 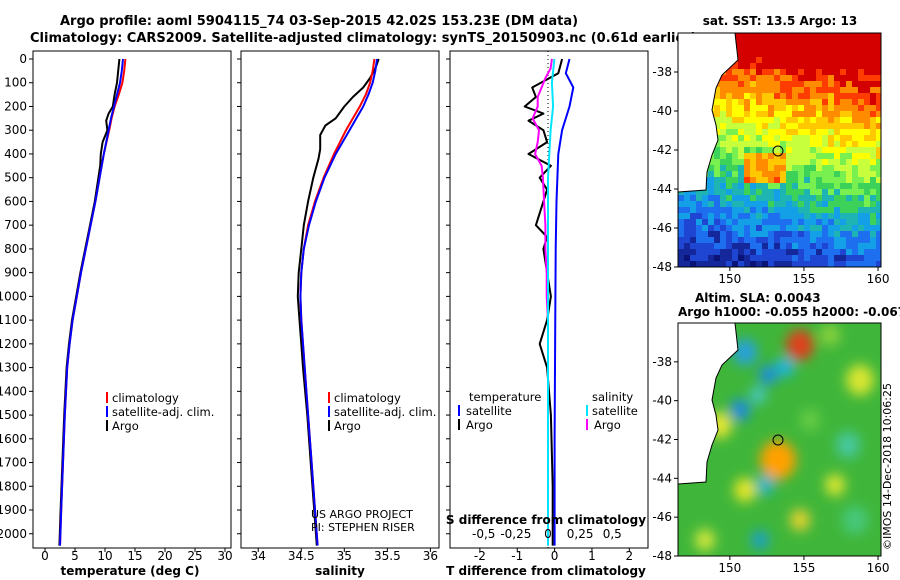 I want to click on temperature-tick-label: 20, so click(x=164, y=556).